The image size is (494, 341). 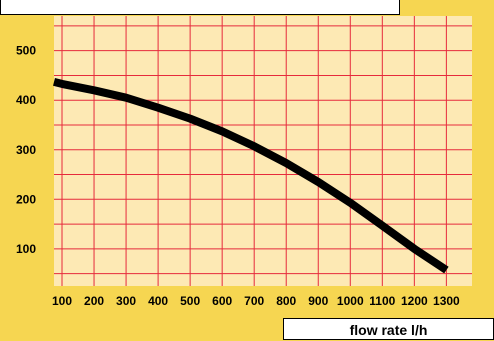 What do you see at coordinates (200, 7) in the screenshot?
I see `header-panel` at bounding box center [200, 7].